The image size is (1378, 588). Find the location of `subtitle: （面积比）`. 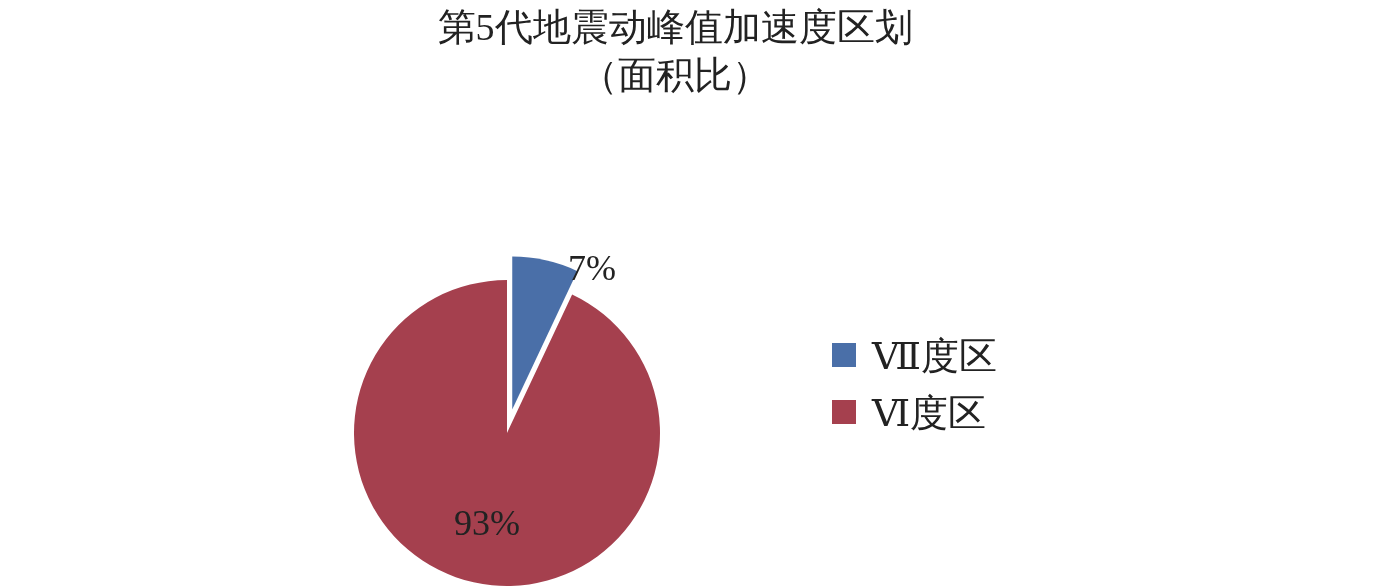

subtitle: （面积比） is located at coordinates (675, 75).